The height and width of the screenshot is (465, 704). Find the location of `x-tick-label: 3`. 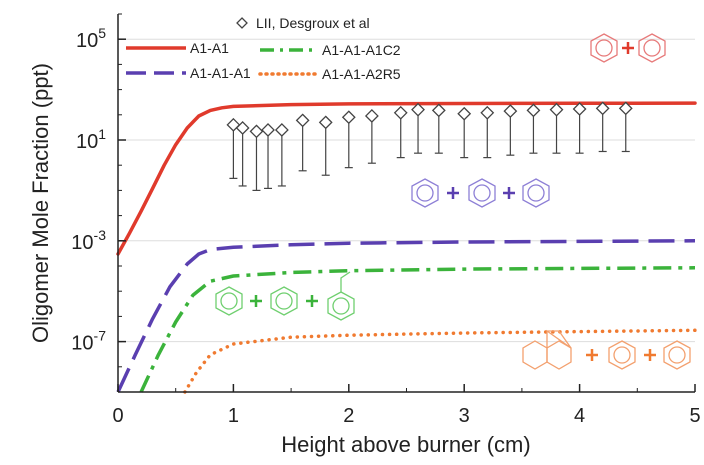

x-tick-label: 3 is located at coordinates (464, 416).